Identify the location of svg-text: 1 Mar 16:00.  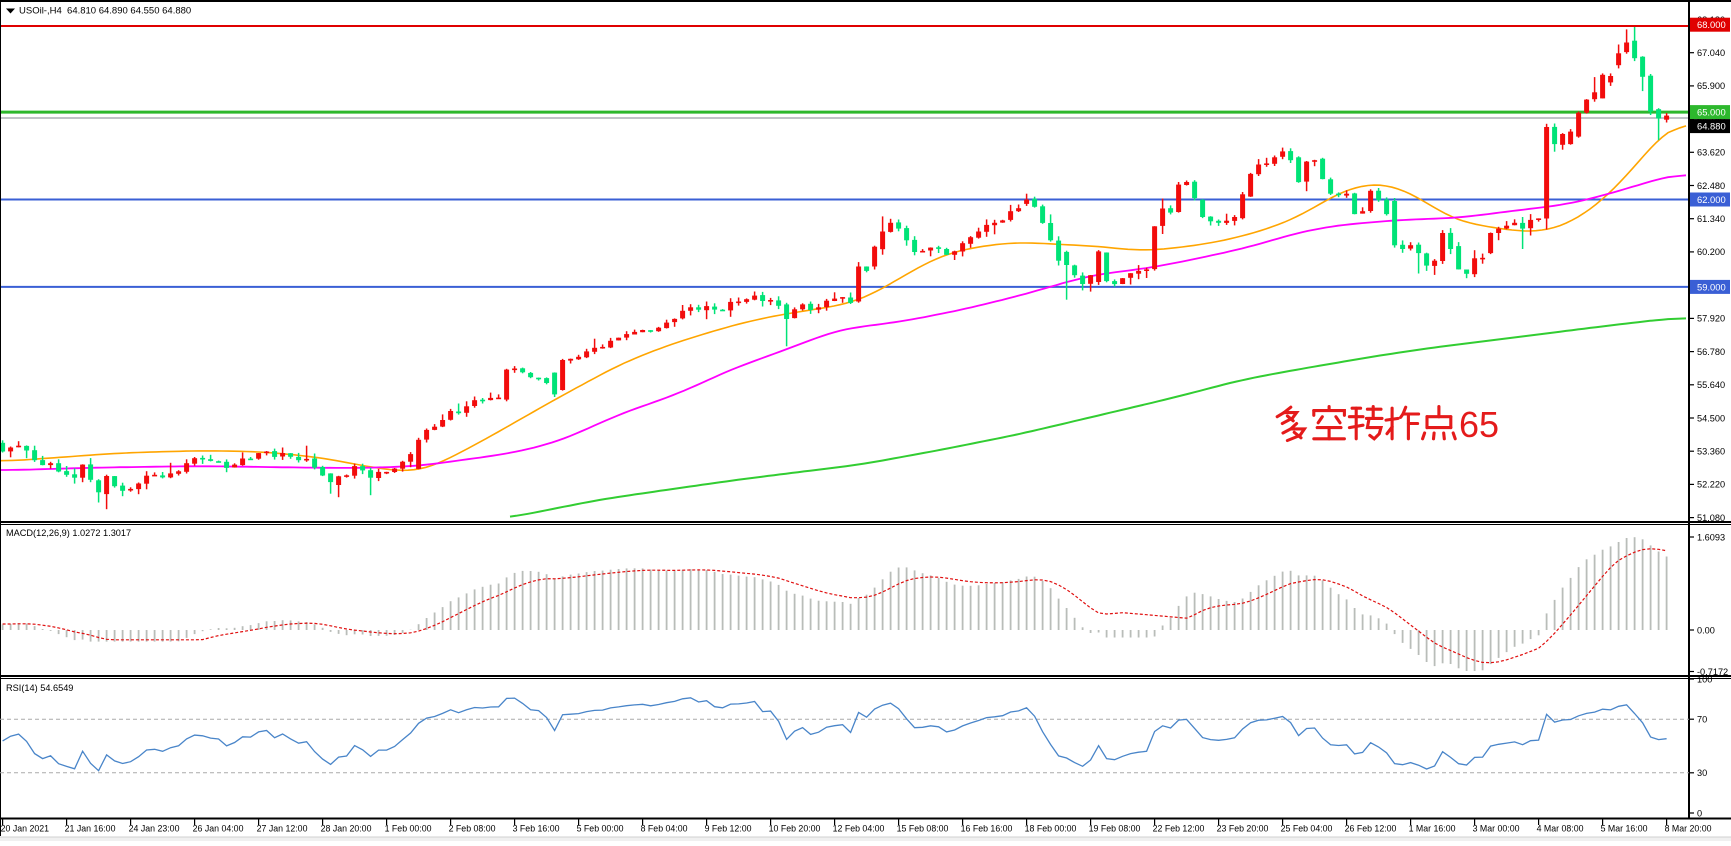
(1432, 829).